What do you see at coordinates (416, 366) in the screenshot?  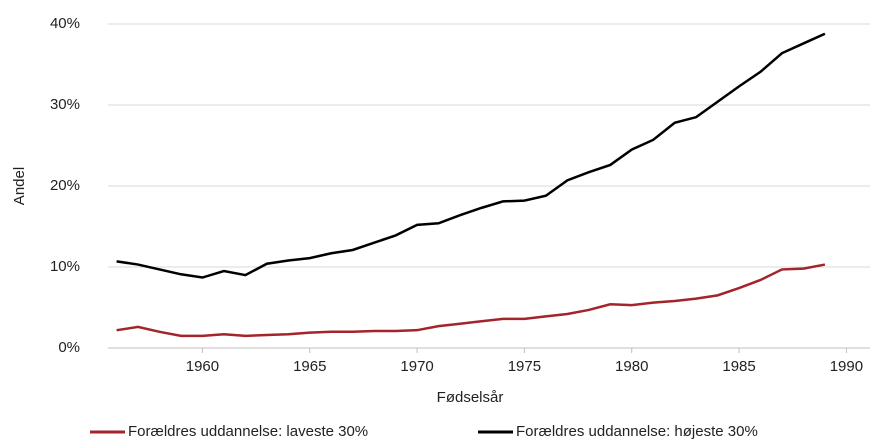 I see `x-tick-label: 1970` at bounding box center [416, 366].